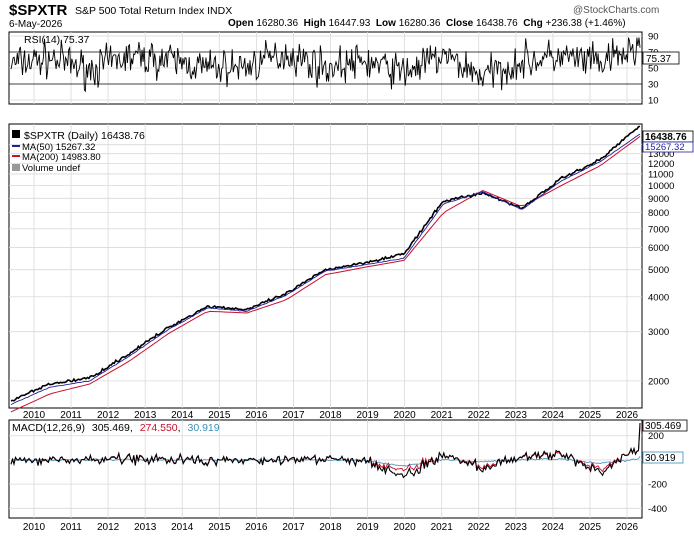 The width and height of the screenshot is (694, 538). I want to click on legend-volume-swatch, so click(16, 167).